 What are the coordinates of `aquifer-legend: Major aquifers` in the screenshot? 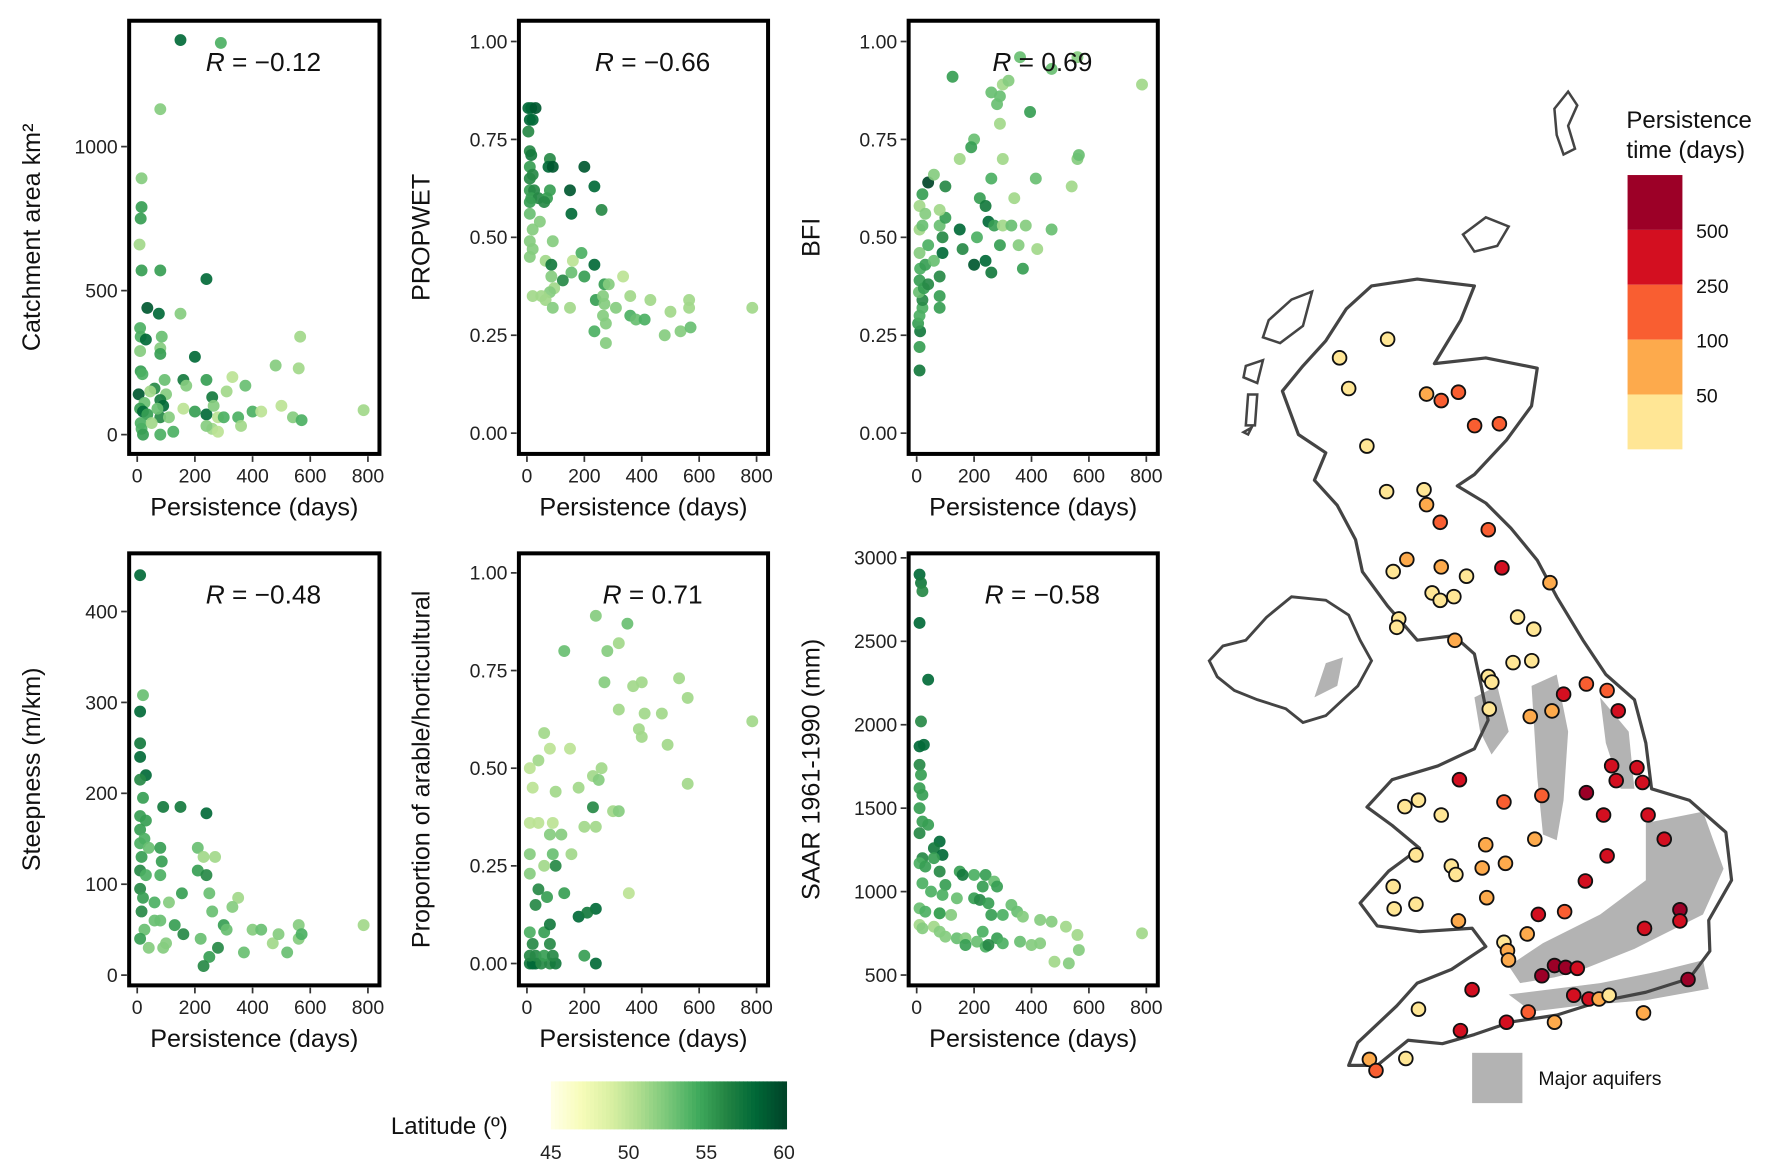 It's located at (1567, 1078).